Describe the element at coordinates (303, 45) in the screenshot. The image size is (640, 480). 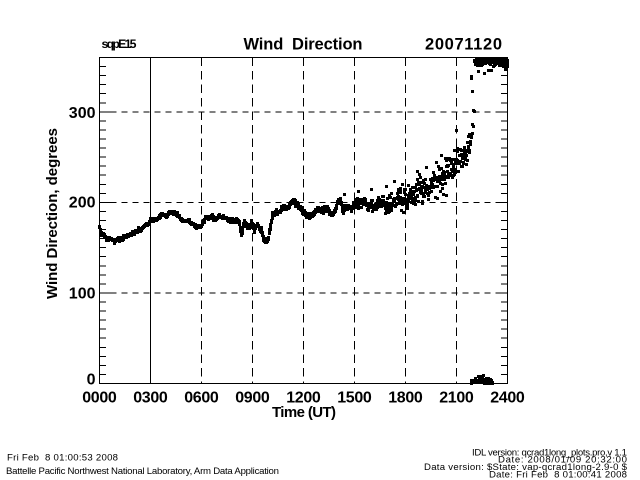
I see `svg-text: Wind Direction` at that location.